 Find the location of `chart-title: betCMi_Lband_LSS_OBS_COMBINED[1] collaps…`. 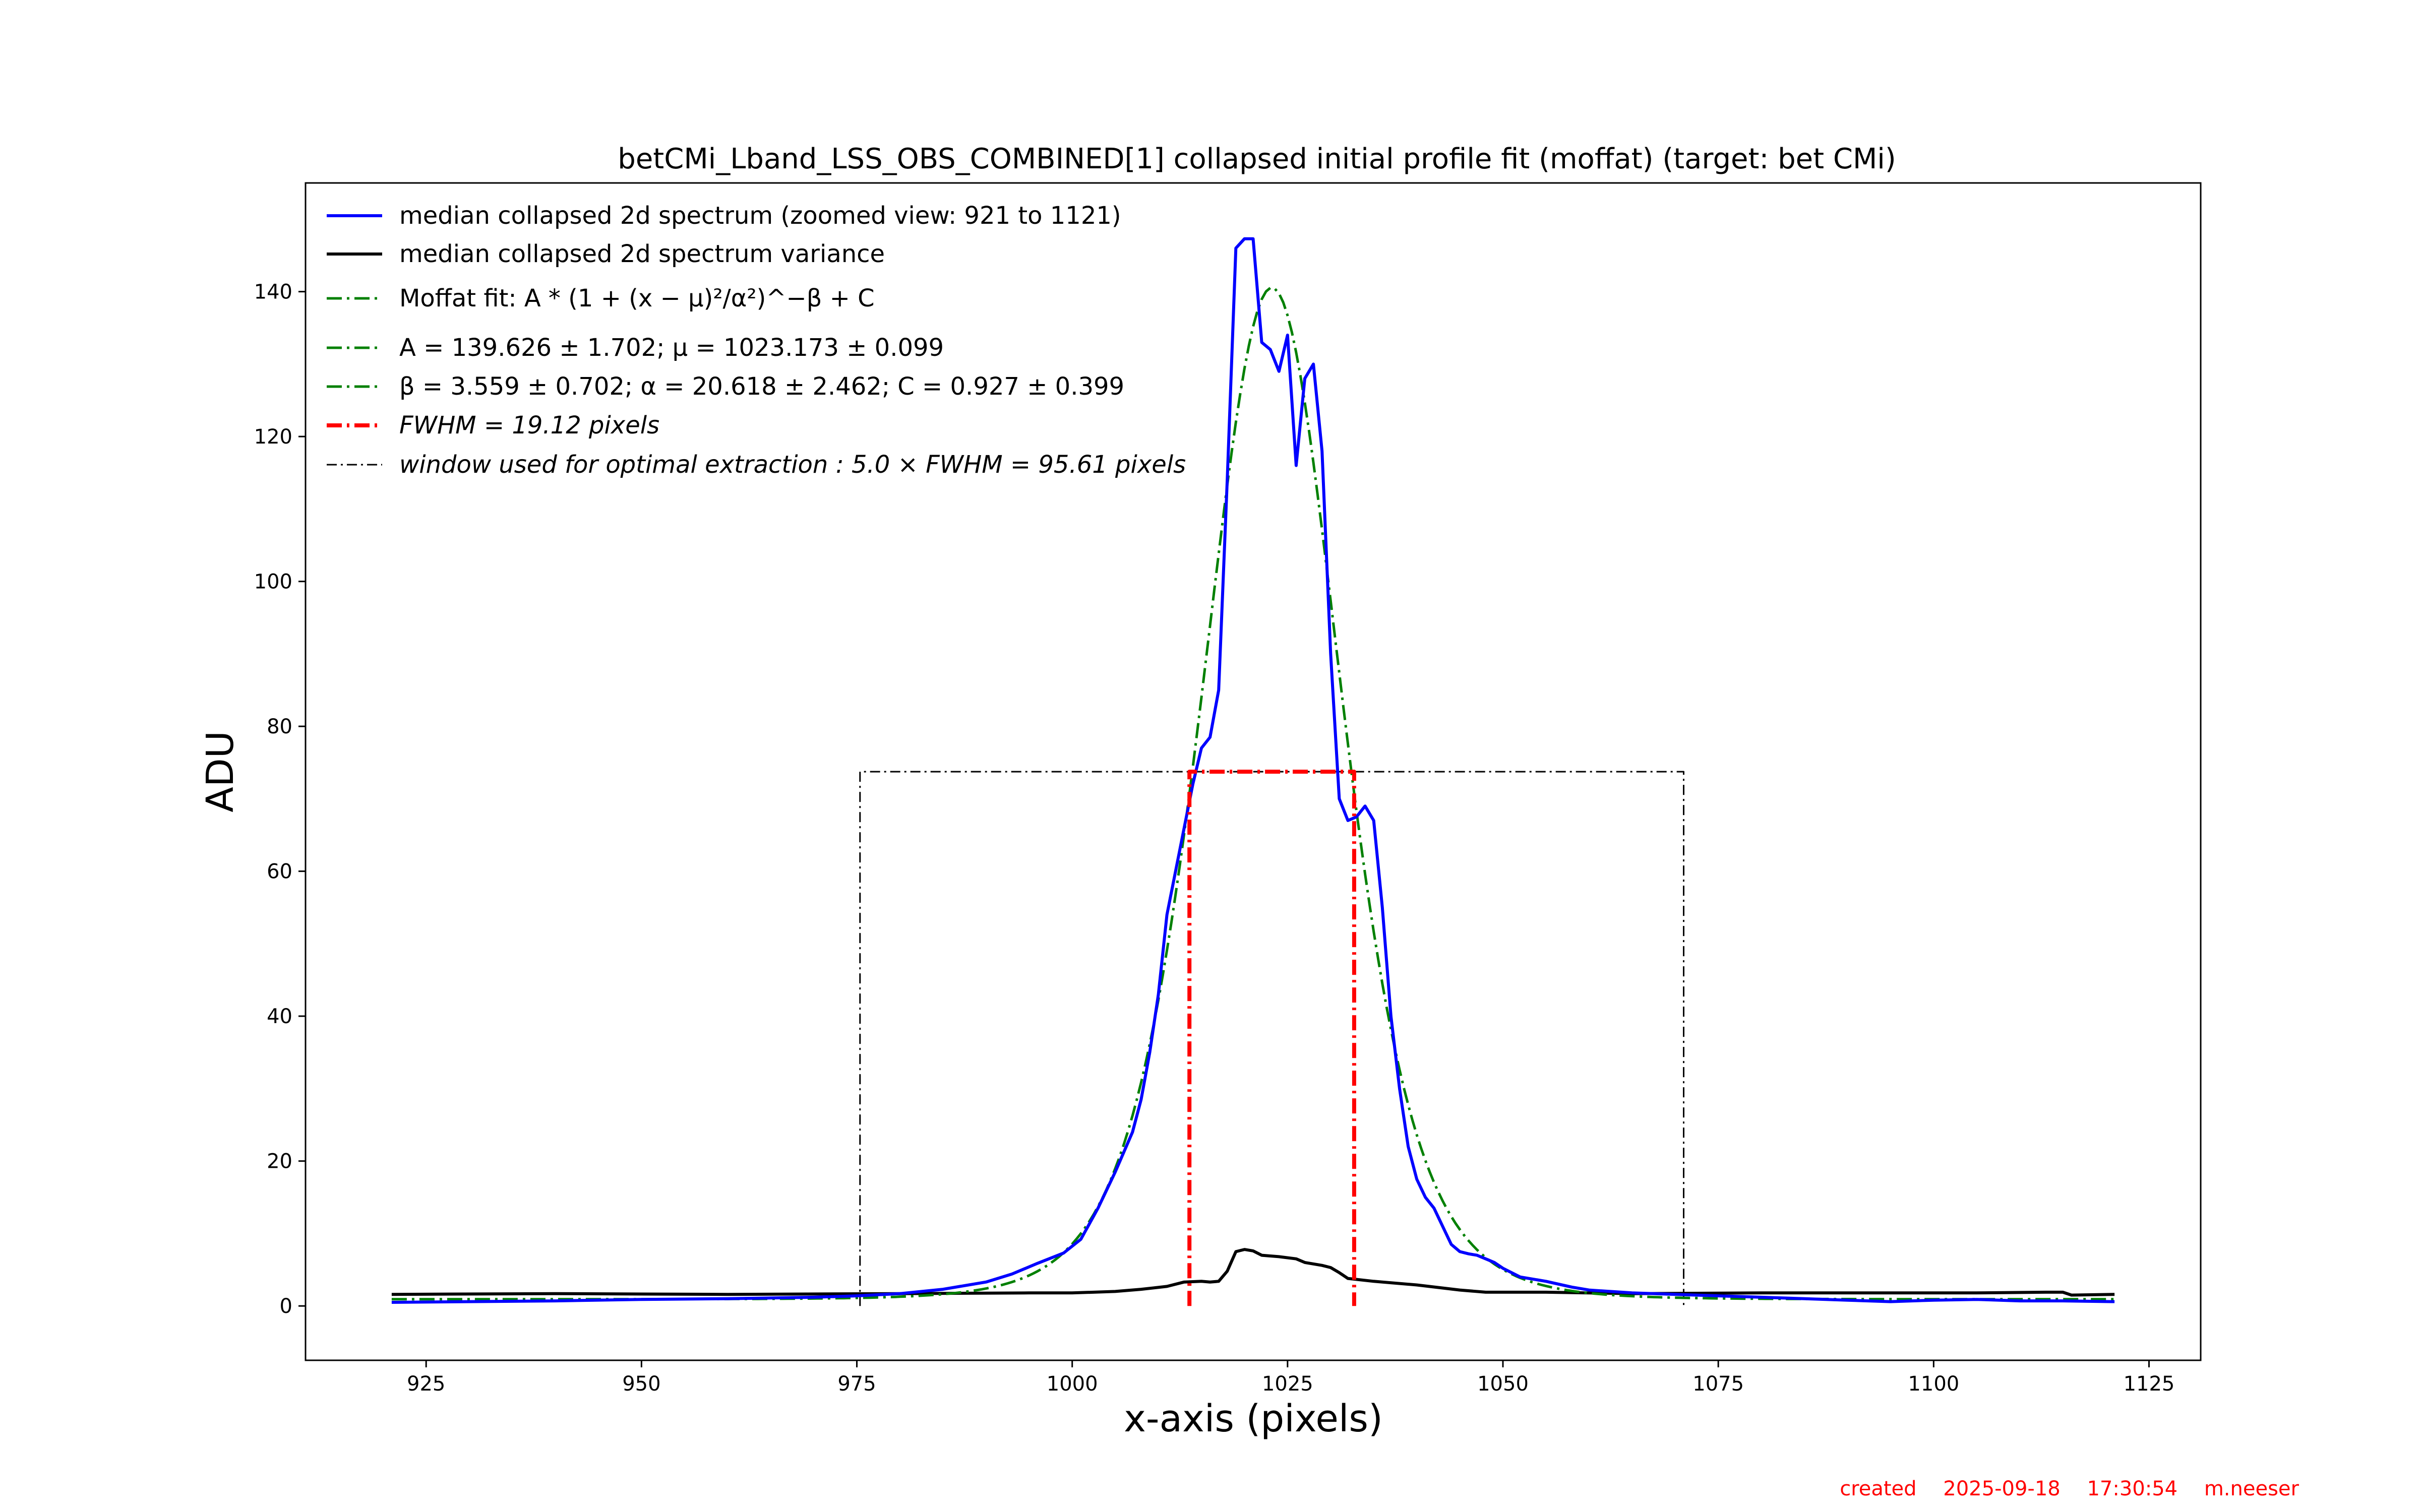

chart-title: betCMi_Lband_LSS_OBS_COMBINED[1] collaps… is located at coordinates (1257, 159).